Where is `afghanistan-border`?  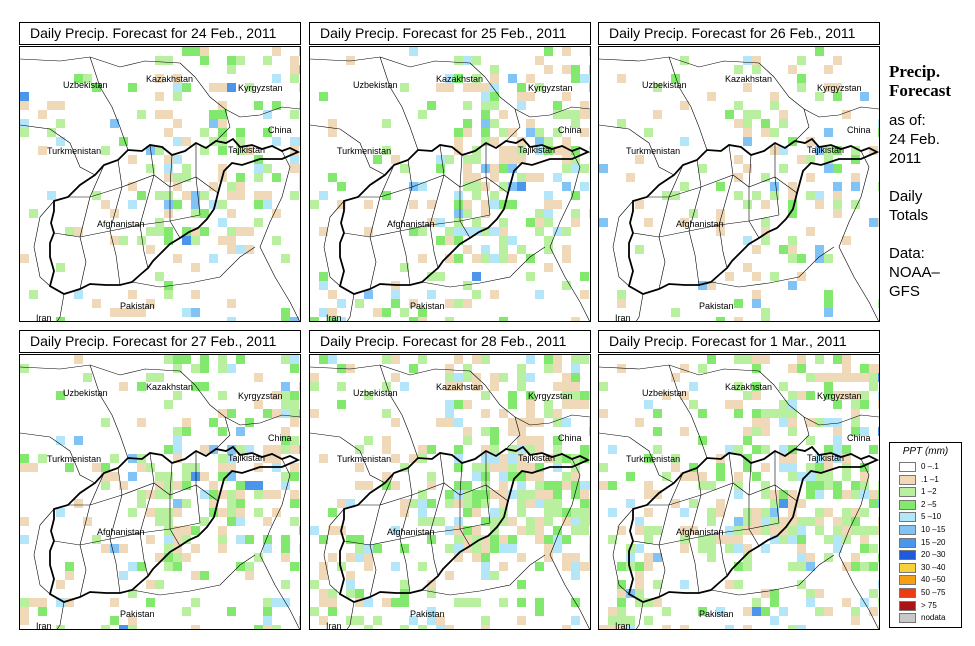
afghanistan-border is located at coordinates (464, 524).